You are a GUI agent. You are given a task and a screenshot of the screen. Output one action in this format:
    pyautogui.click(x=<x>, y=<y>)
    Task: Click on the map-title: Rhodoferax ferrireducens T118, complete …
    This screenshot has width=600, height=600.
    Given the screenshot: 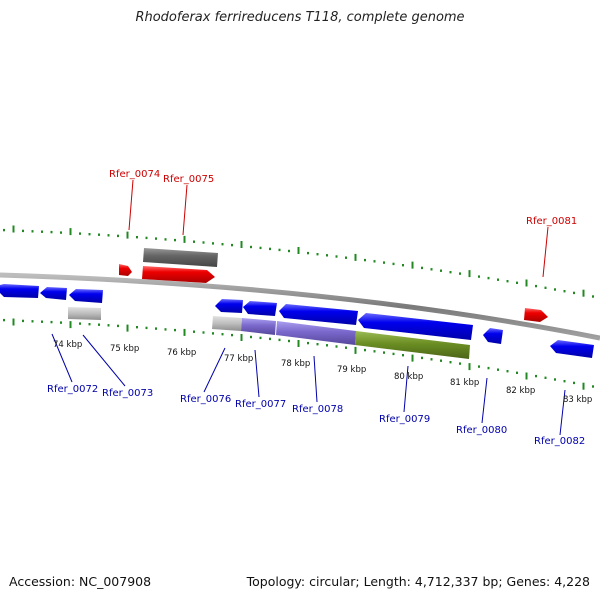 What is the action you would take?
    pyautogui.click(x=300, y=17)
    